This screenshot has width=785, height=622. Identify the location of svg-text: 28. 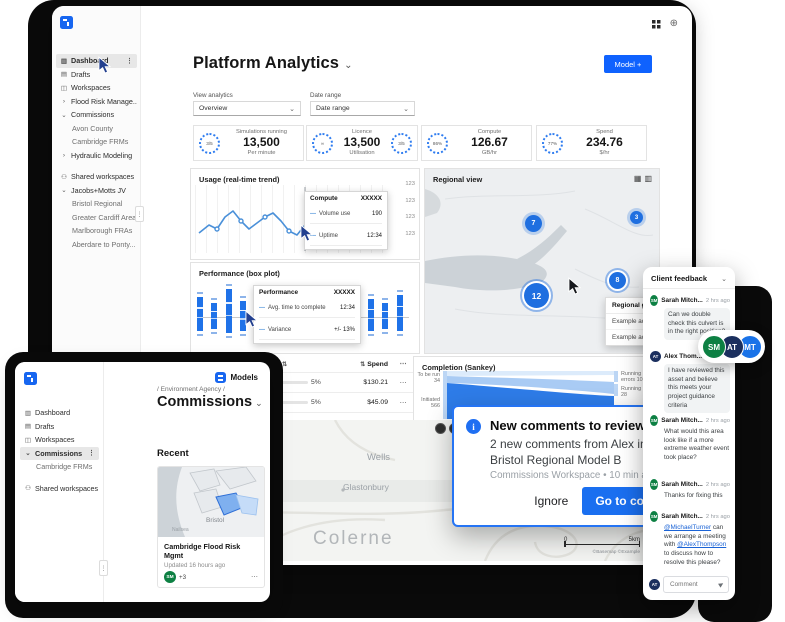
(624, 395).